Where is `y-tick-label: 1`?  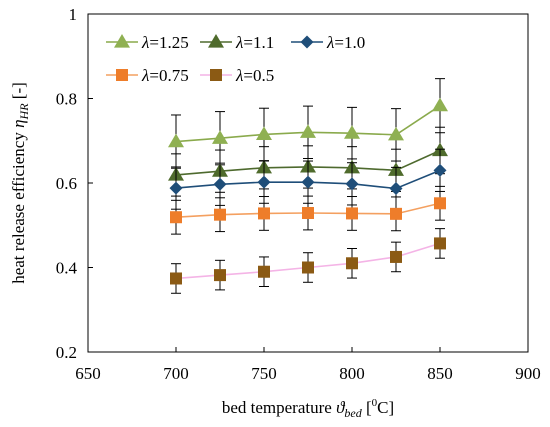
y-tick-label: 1 is located at coordinates (73, 14).